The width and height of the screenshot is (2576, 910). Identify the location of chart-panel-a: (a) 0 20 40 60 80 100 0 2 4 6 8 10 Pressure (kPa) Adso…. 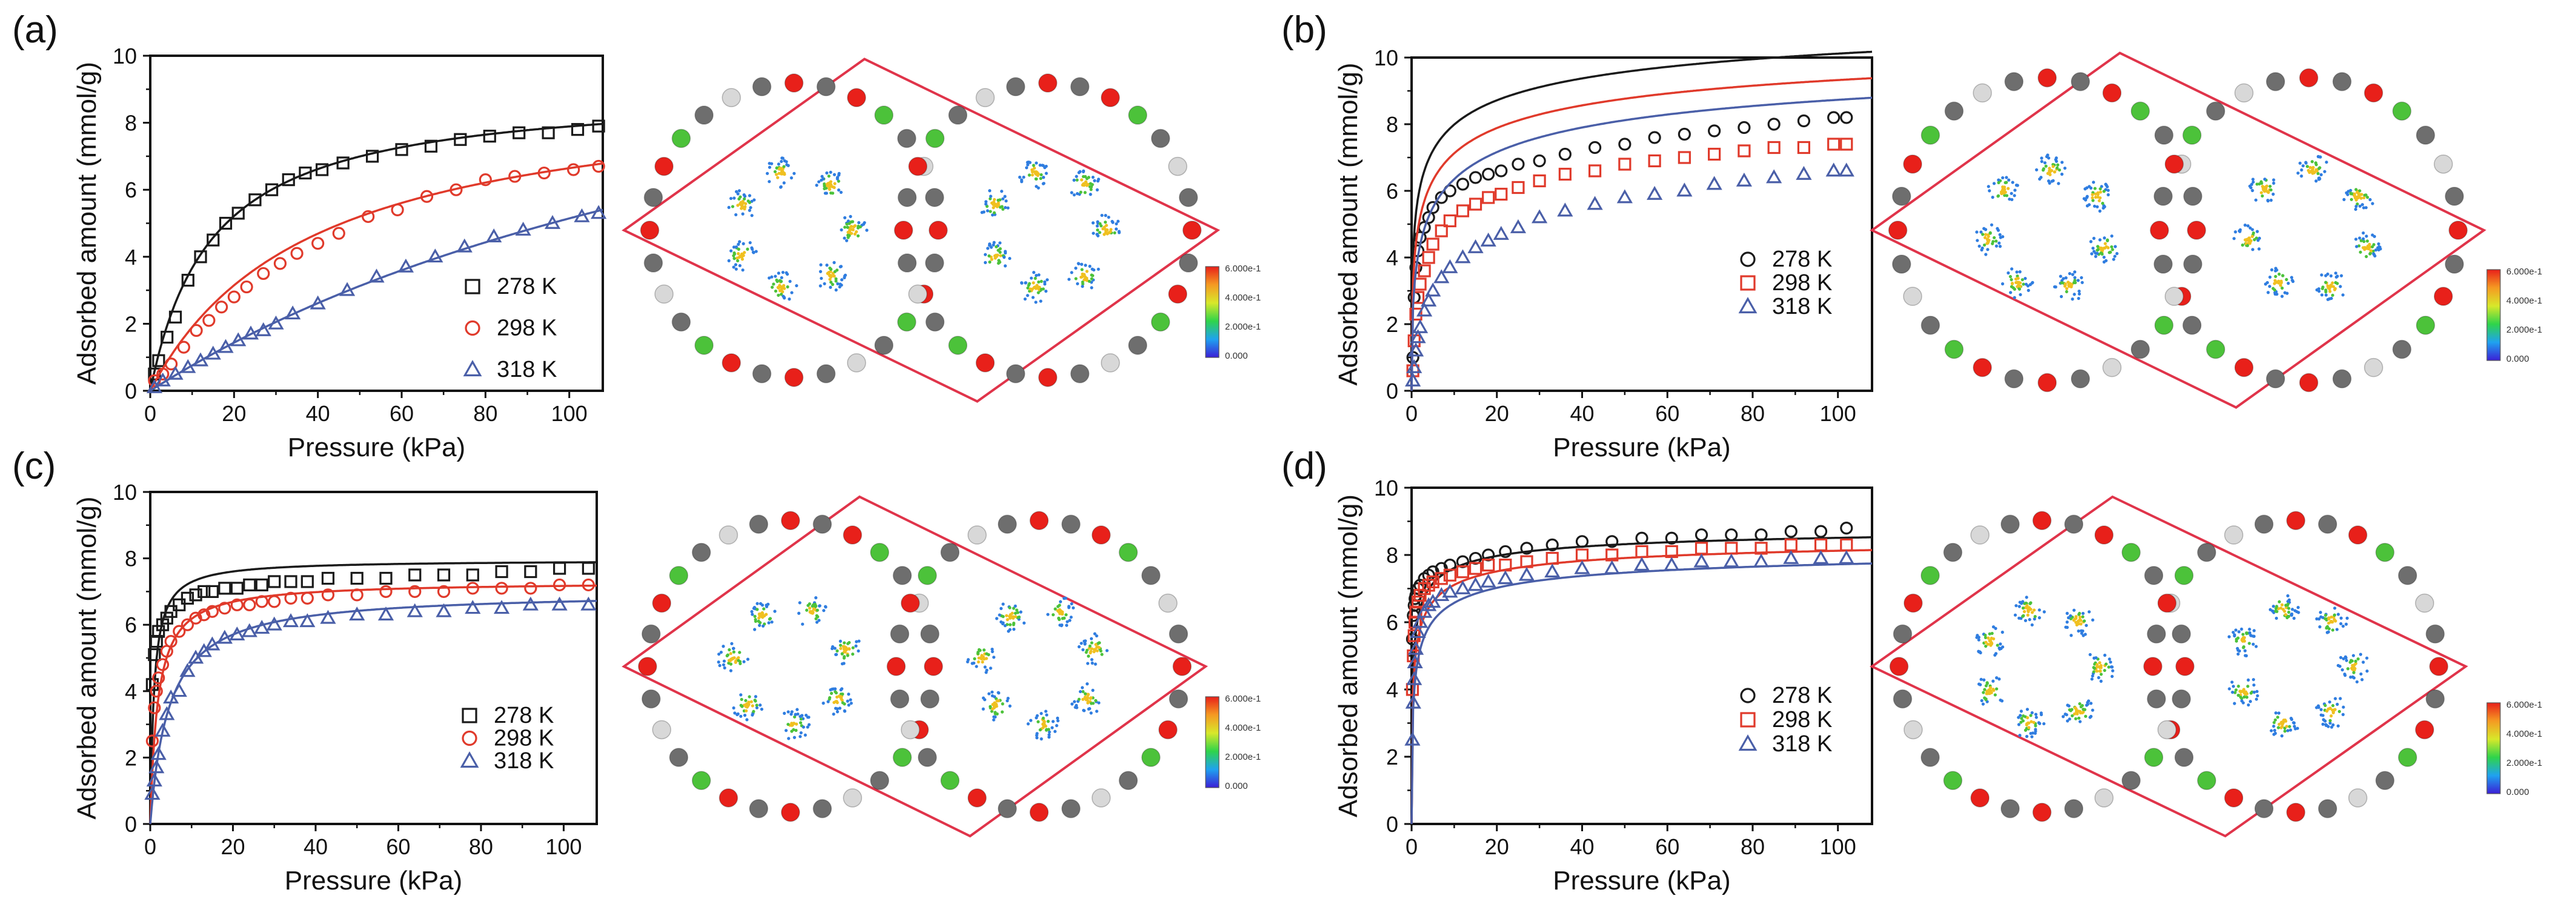
(309, 235).